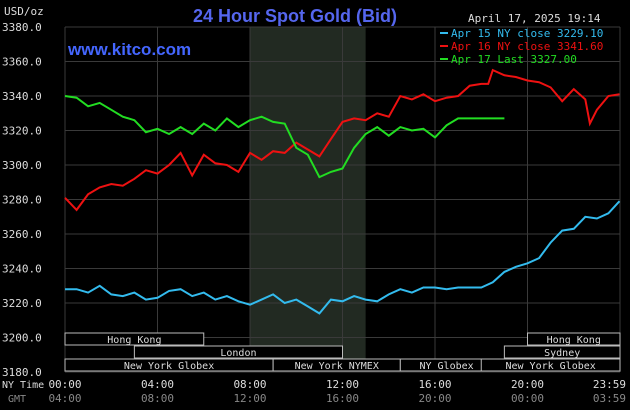 This screenshot has height=410, width=630. I want to click on timestamp: April 17, 2025 19:14, so click(534, 18).